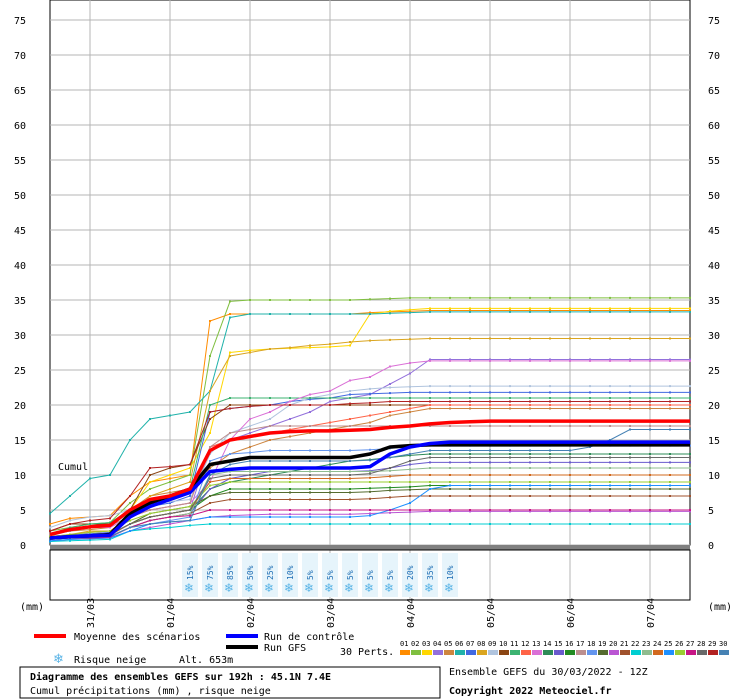  What do you see at coordinates (171, 613) in the screenshot?
I see `x-tick-label: 01/04` at bounding box center [171, 613].